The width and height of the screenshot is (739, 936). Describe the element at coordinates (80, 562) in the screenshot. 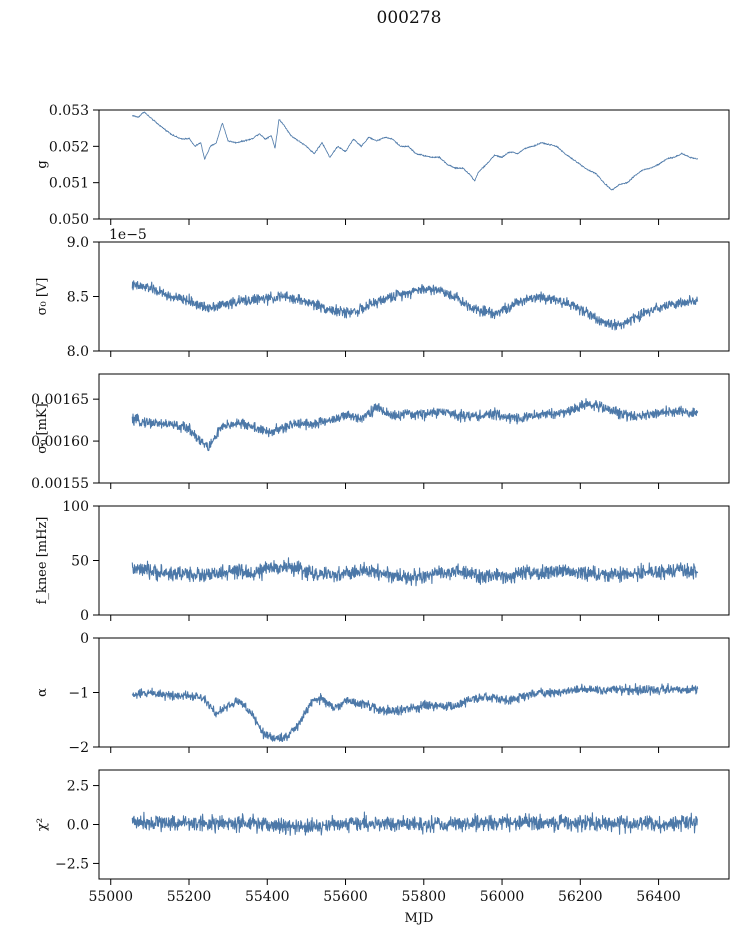

I see `y-tick-label: 50` at that location.